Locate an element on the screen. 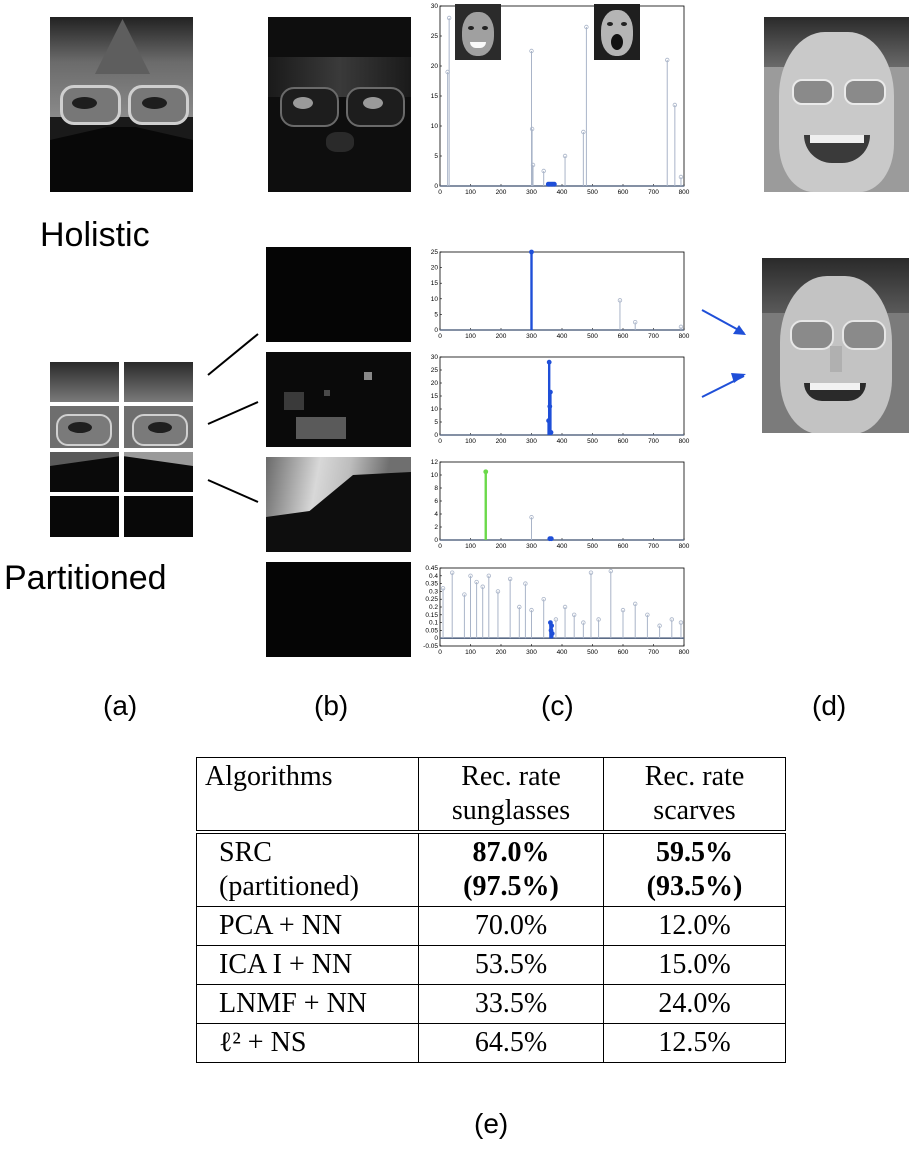 Image resolution: width=912 pixels, height=1149 pixels. x-tick-label: 700 is located at coordinates (653, 192).